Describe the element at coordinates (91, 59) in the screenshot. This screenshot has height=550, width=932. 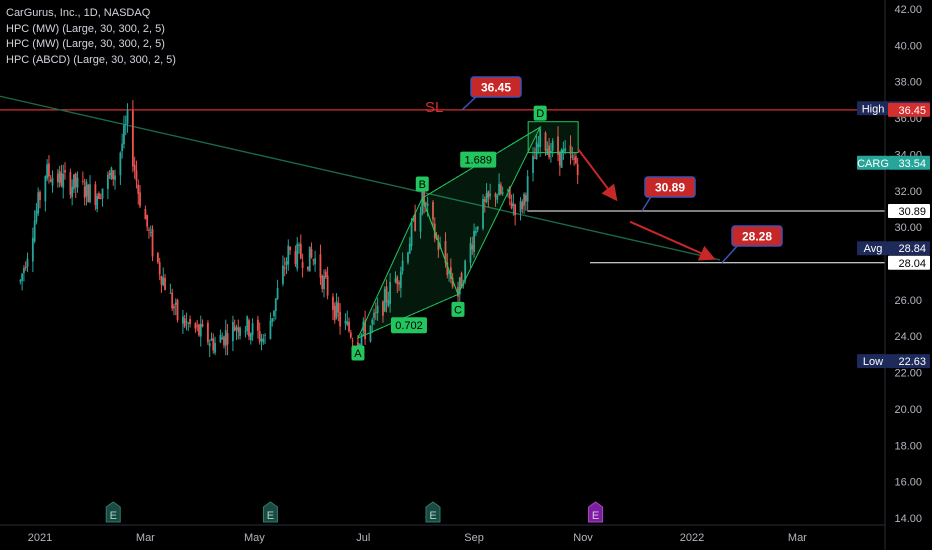
I see `legend-indicator-3: HPC (ABCD) (Large, 30, 300, 2, 5)` at that location.